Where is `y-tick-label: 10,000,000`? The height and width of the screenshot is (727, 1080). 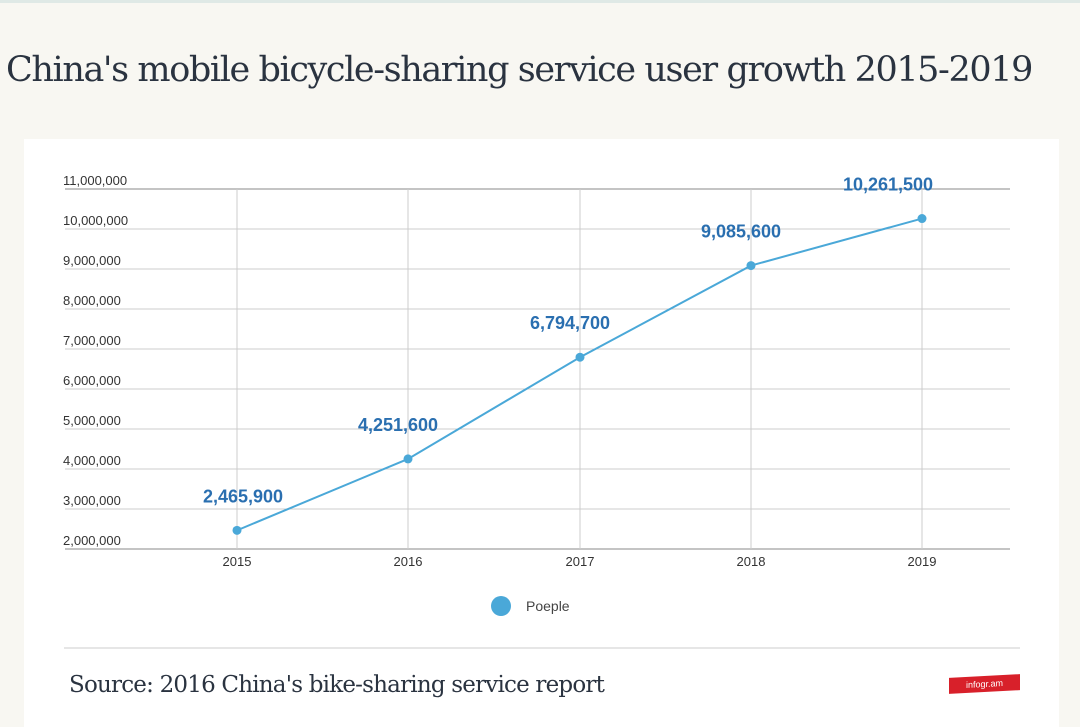
y-tick-label: 10,000,000 is located at coordinates (95, 220).